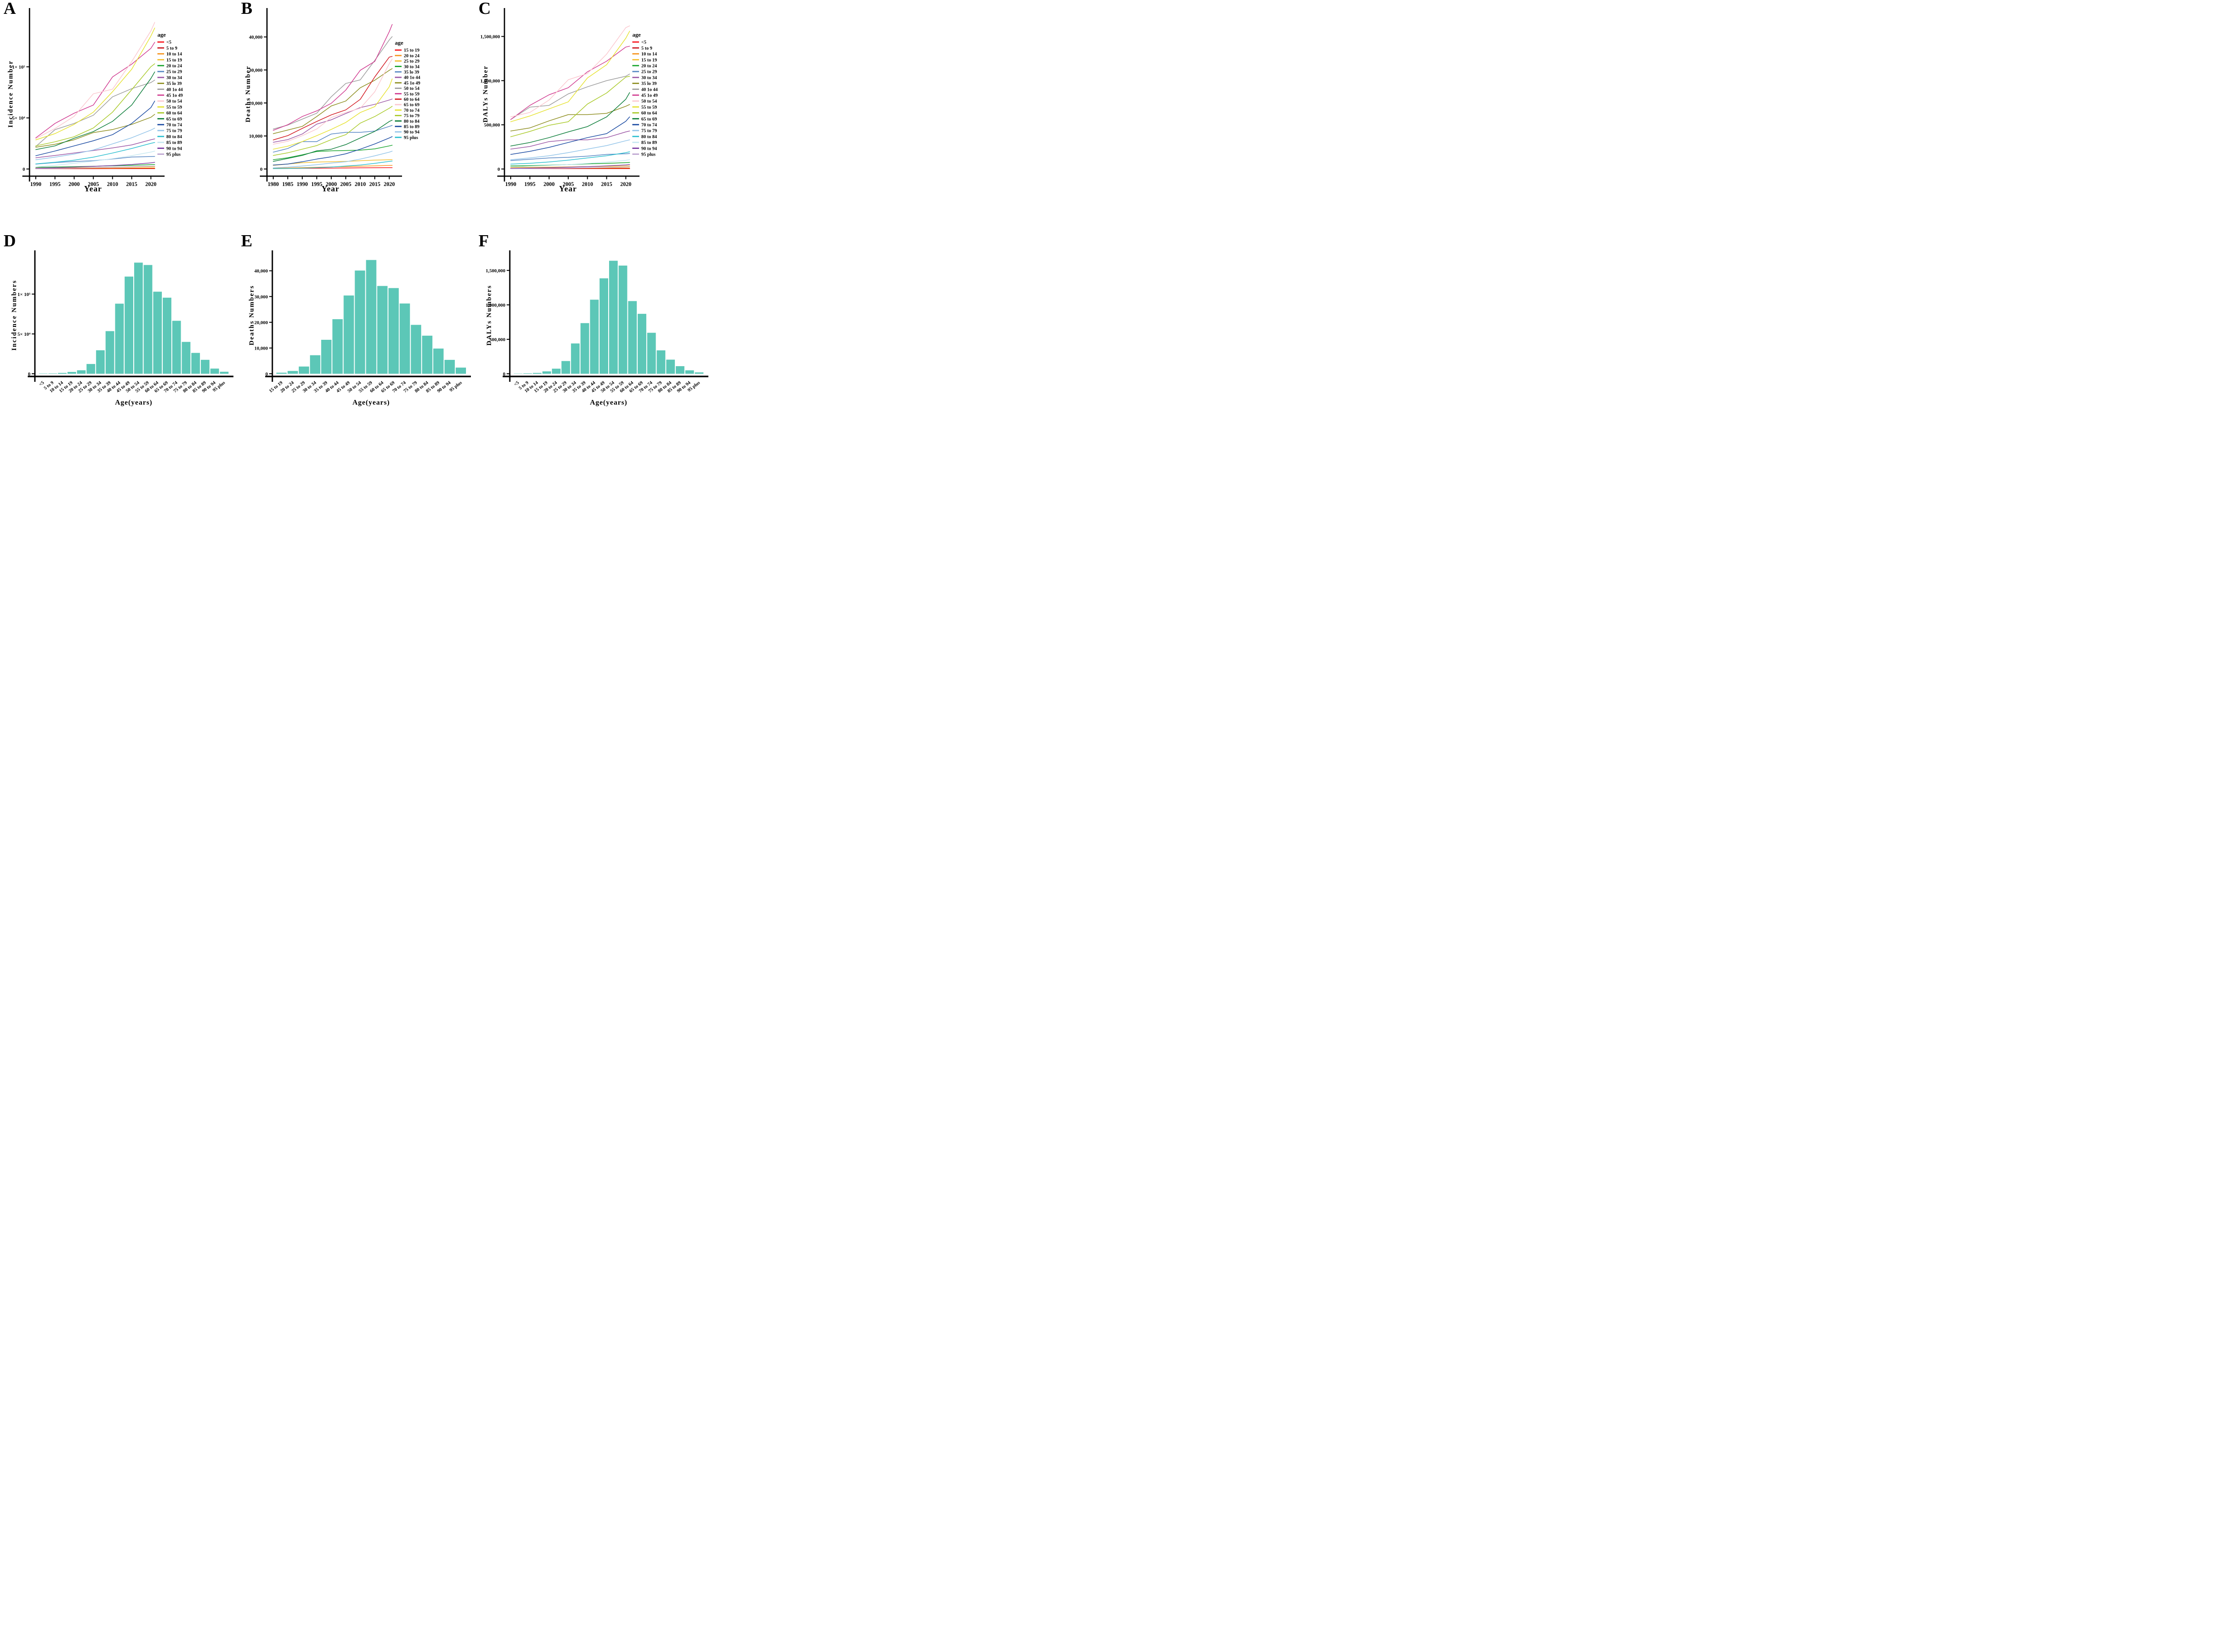 This screenshot has height=1652, width=2236. What do you see at coordinates (256, 37) in the screenshot?
I see `y-tick-label: 40,000` at bounding box center [256, 37].